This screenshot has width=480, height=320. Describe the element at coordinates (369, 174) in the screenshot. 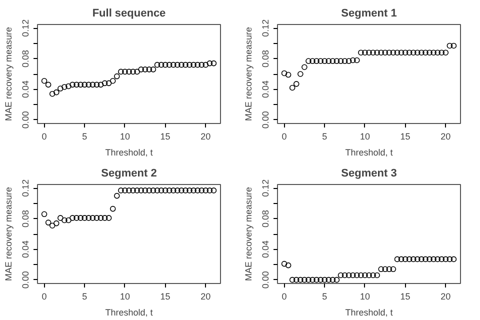

I see `chart-title: Segment 3` at that location.